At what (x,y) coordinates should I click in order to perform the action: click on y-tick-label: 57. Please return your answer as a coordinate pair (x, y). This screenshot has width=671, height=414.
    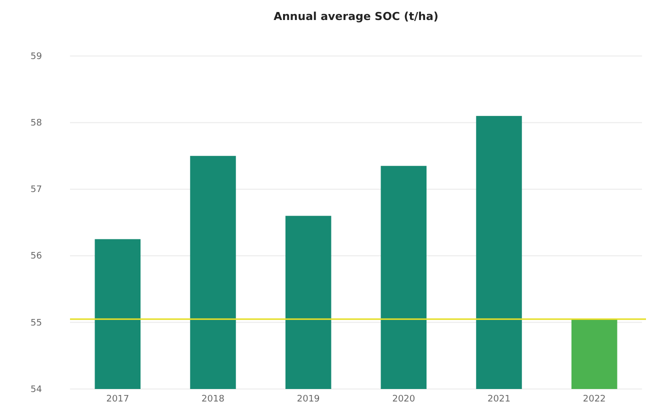
    Looking at the image, I should click on (36, 190).